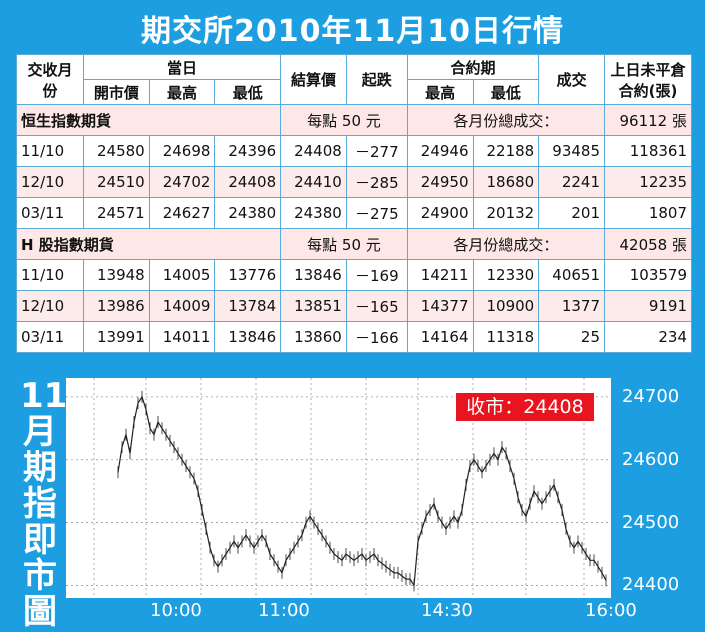 The width and height of the screenshot is (705, 632). Describe the element at coordinates (506, 182) in the screenshot. I see `table-cell: 18680` at that location.